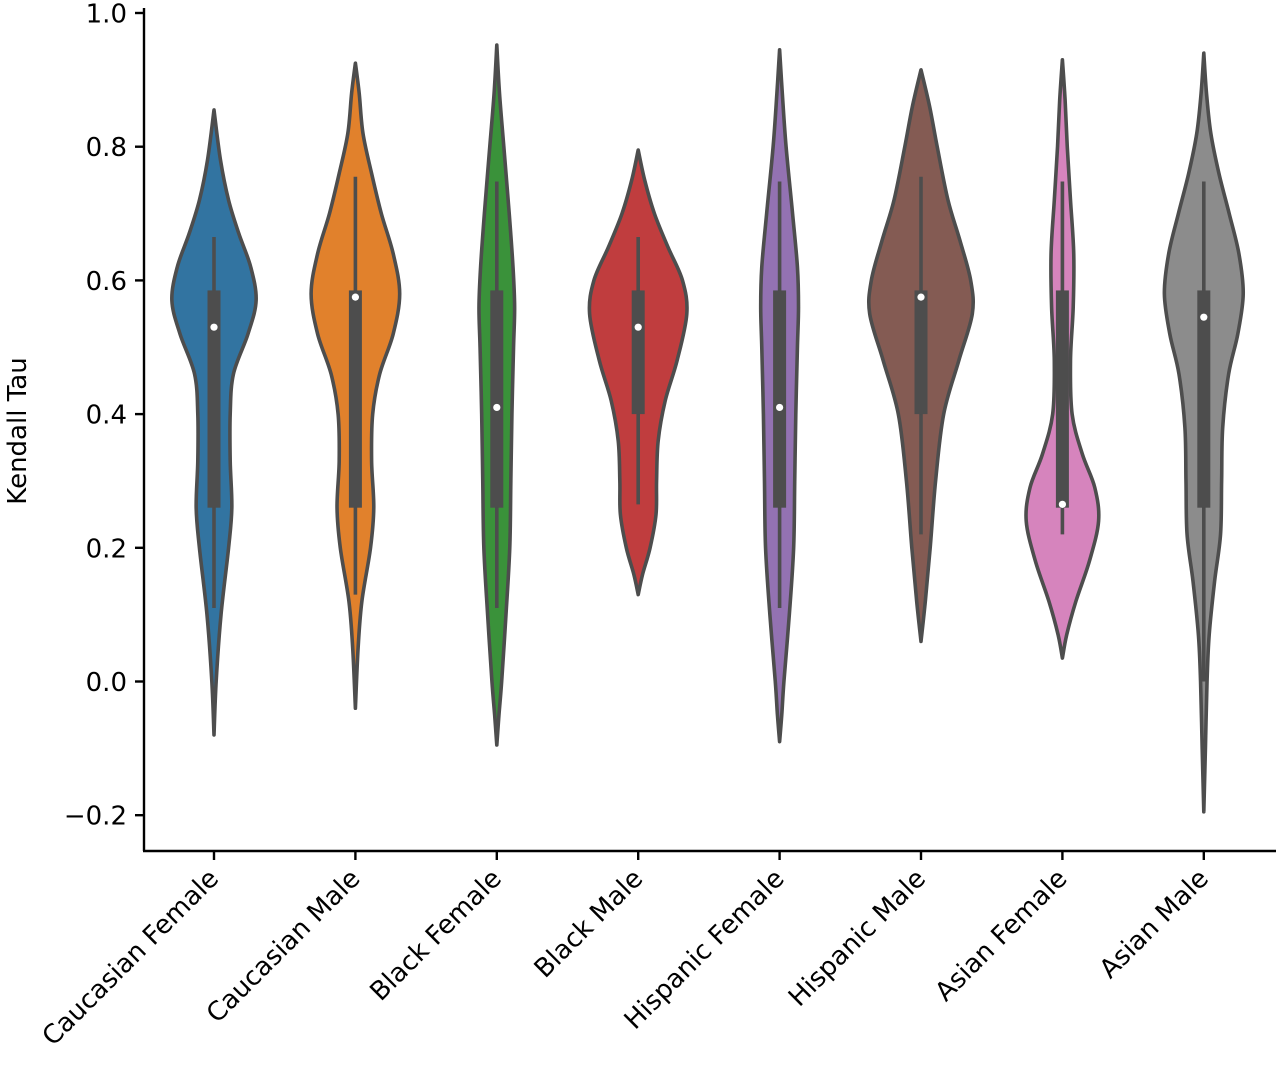 This screenshot has height=1092, width=1280. I want to click on x-tick-label-caucasian-female: Caucasian Female, so click(131, 958).